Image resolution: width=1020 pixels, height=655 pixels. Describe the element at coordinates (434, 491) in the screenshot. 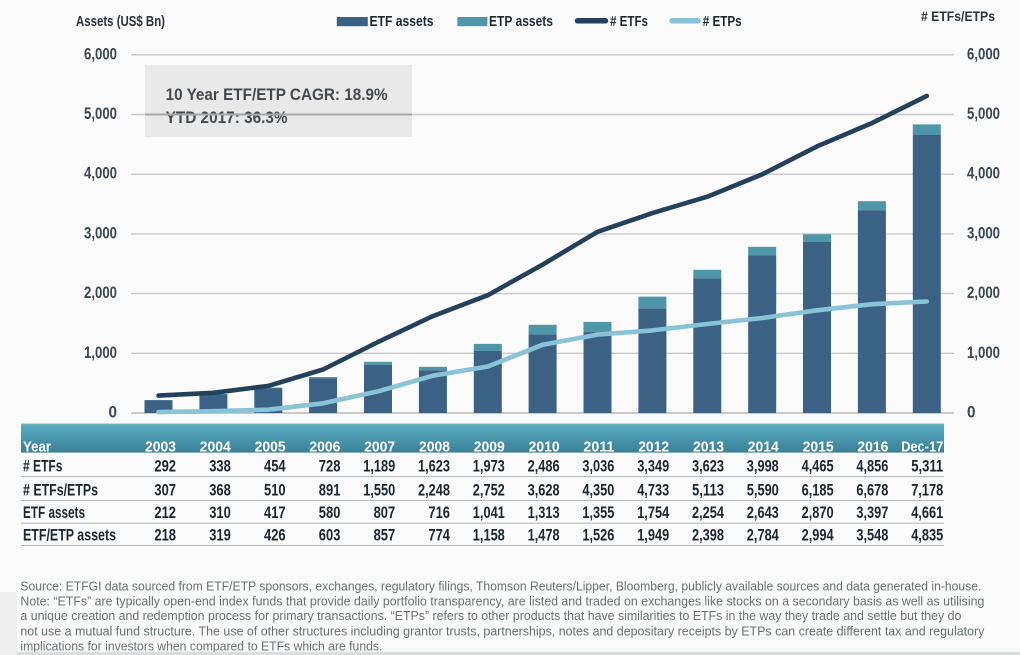

I see `svg-text: 2,248` at that location.